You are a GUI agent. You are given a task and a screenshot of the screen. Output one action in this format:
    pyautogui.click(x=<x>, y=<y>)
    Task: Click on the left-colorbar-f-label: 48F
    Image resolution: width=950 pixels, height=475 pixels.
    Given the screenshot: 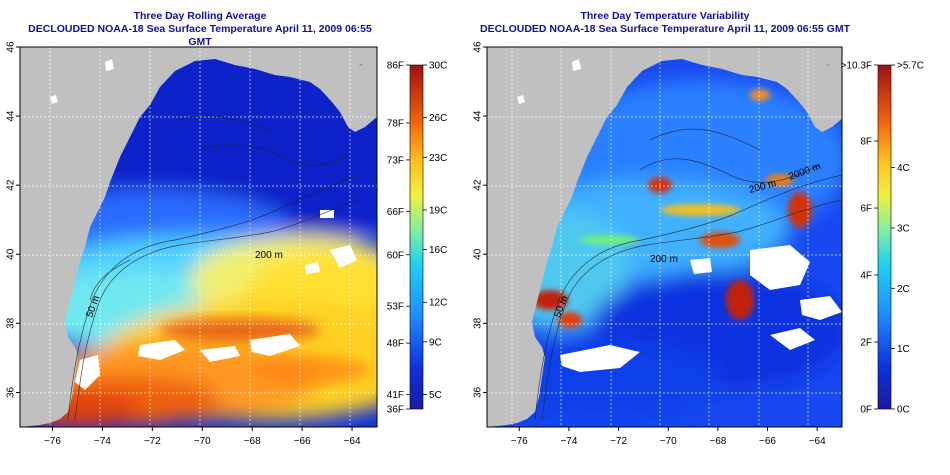 What is the action you would take?
    pyautogui.click(x=395, y=344)
    